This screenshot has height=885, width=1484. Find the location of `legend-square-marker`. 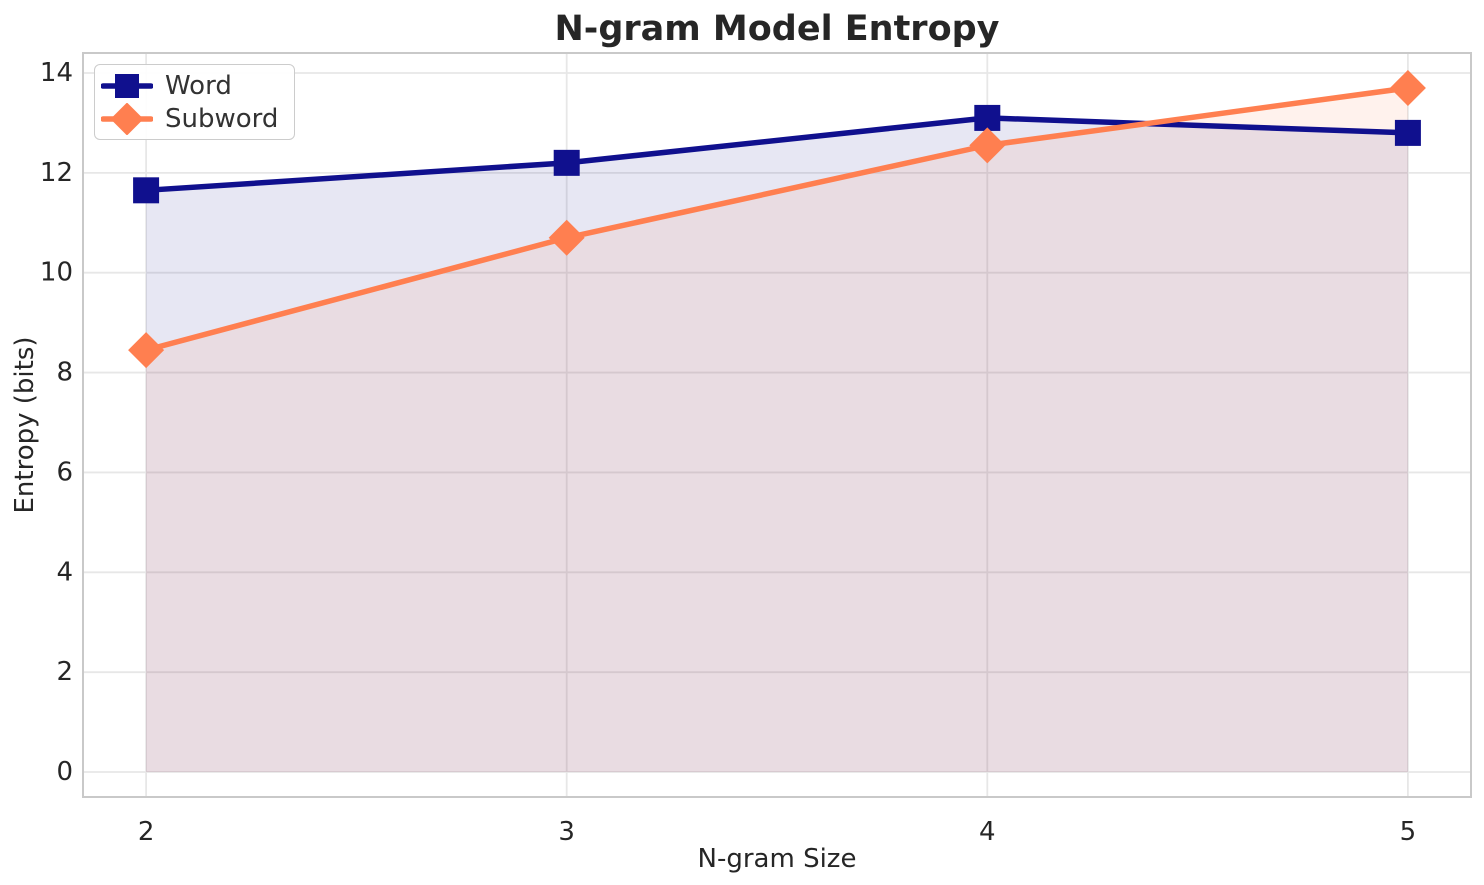

legend-square-marker is located at coordinates (127, 85).